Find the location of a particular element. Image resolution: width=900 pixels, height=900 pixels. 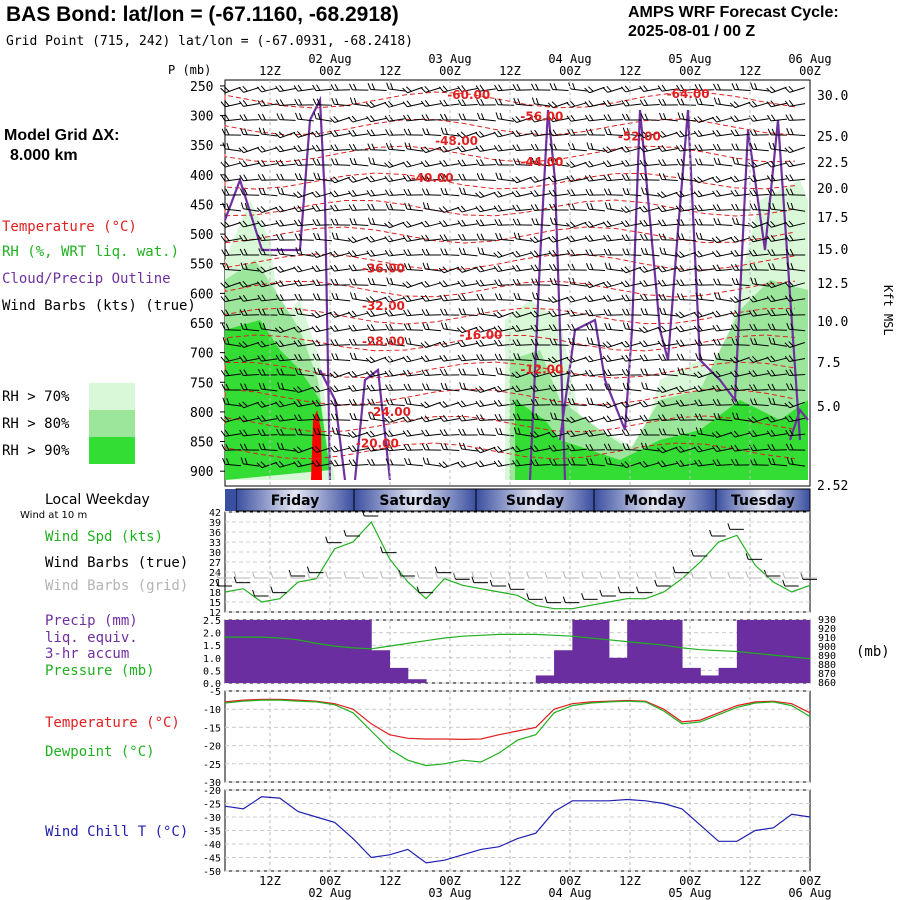

wind-panel-ytick-label: 33 is located at coordinates (215, 543).